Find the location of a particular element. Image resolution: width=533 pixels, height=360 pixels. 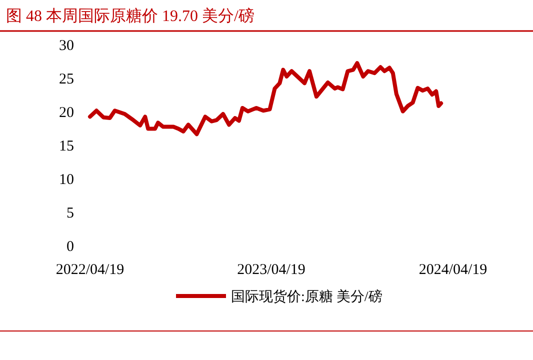

y-tick-label: 25 is located at coordinates (66, 80).